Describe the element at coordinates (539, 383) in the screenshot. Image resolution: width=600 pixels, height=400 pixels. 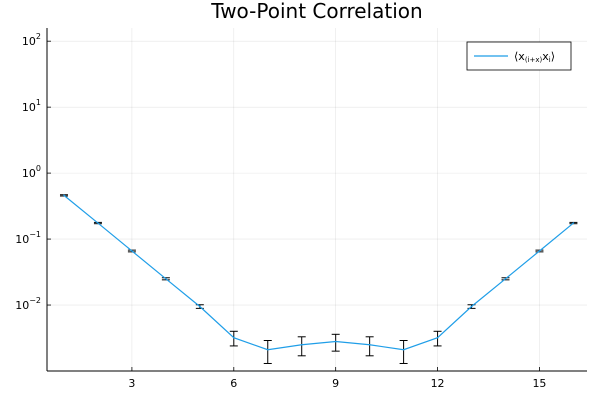
I see `x-tick-label: 15` at that location.